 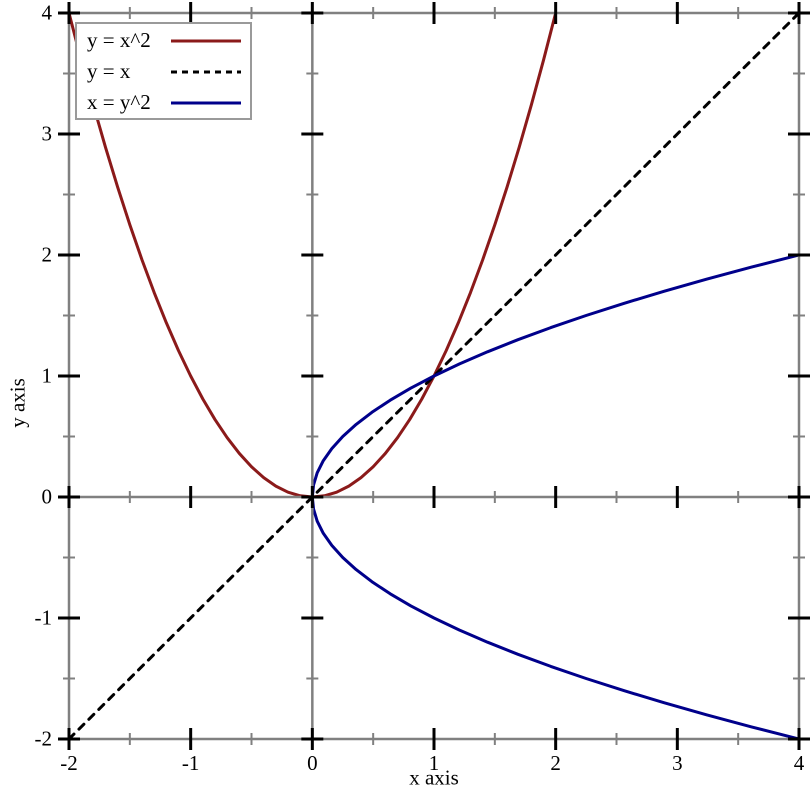 I want to click on legend-item-label: x = y^2, so click(x=119, y=102).